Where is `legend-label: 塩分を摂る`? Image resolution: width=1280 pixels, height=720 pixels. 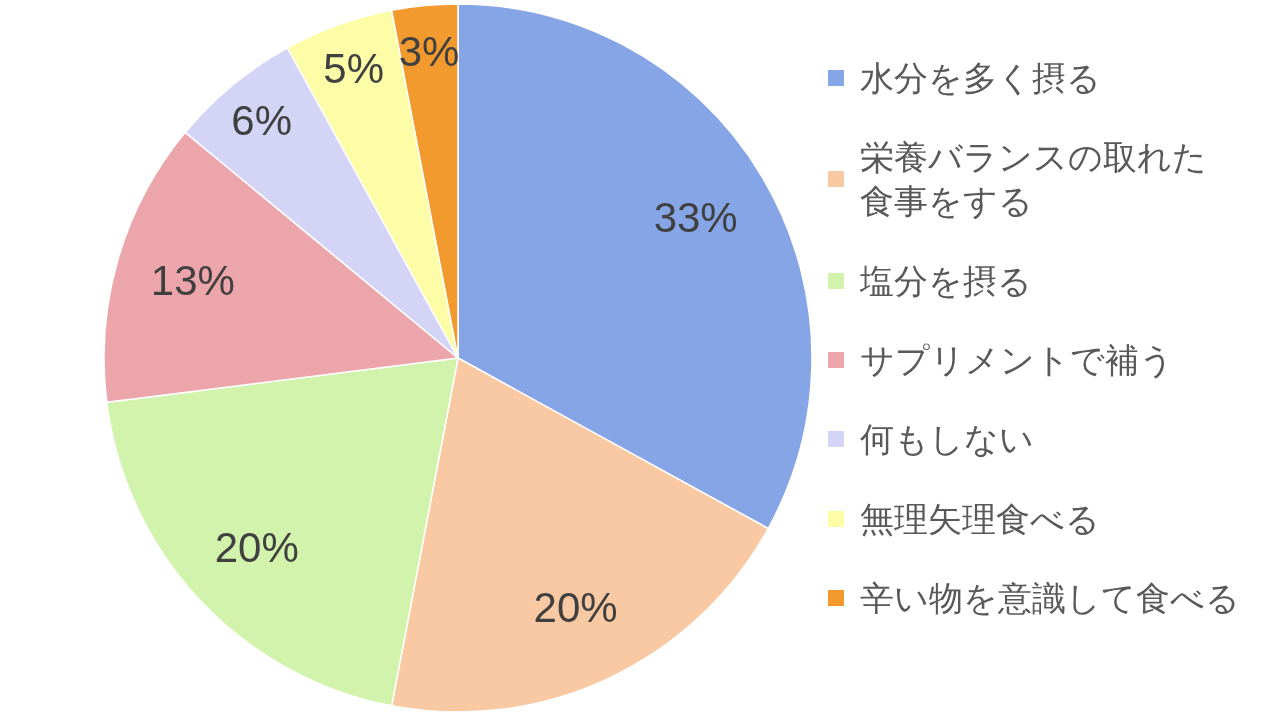 legend-label: 塩分を摂る is located at coordinates (946, 281).